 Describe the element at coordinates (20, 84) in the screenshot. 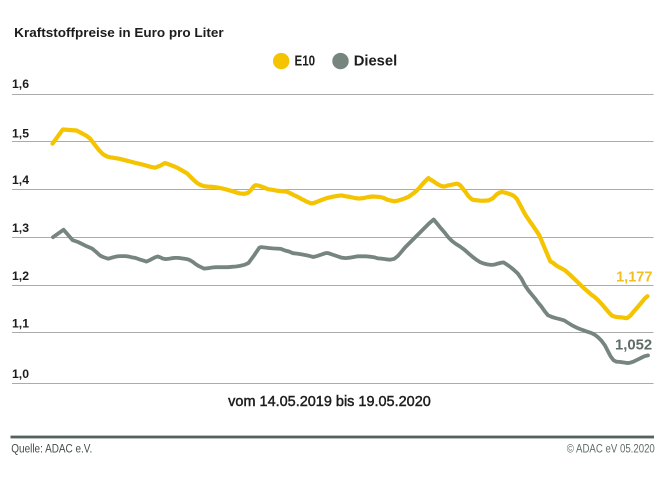

I see `svg-text: 1,6` at that location.